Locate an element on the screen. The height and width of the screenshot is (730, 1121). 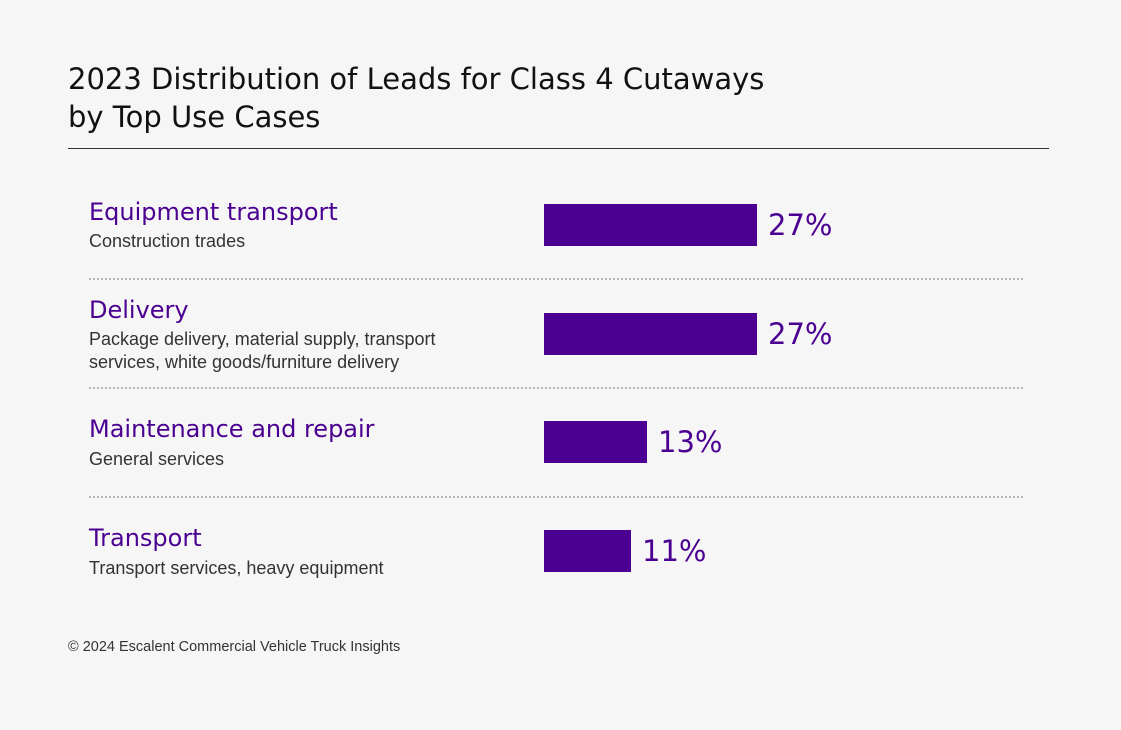
category-description: Construction trades is located at coordinates (167, 241).